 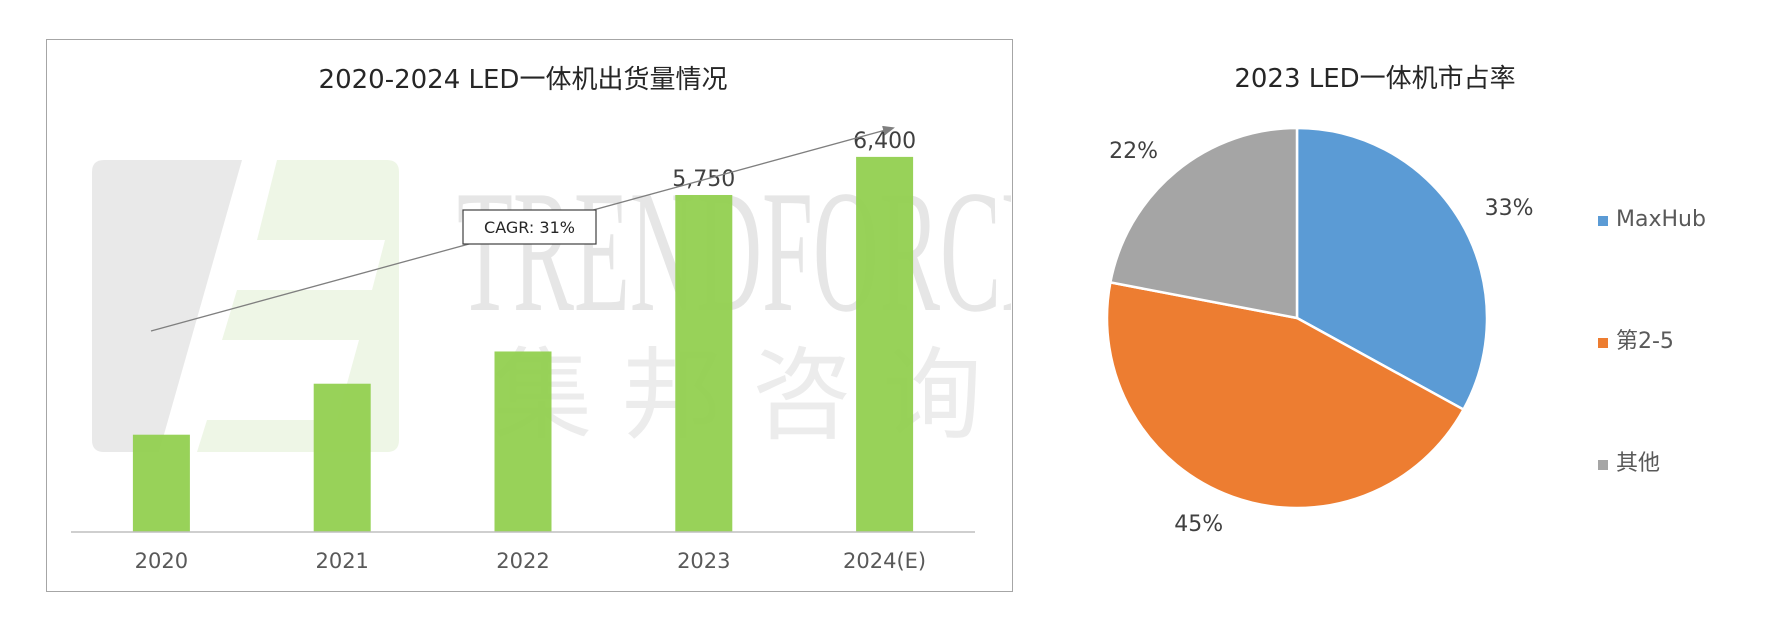 I want to click on x-tick-label: 2020, so click(x=161, y=561).